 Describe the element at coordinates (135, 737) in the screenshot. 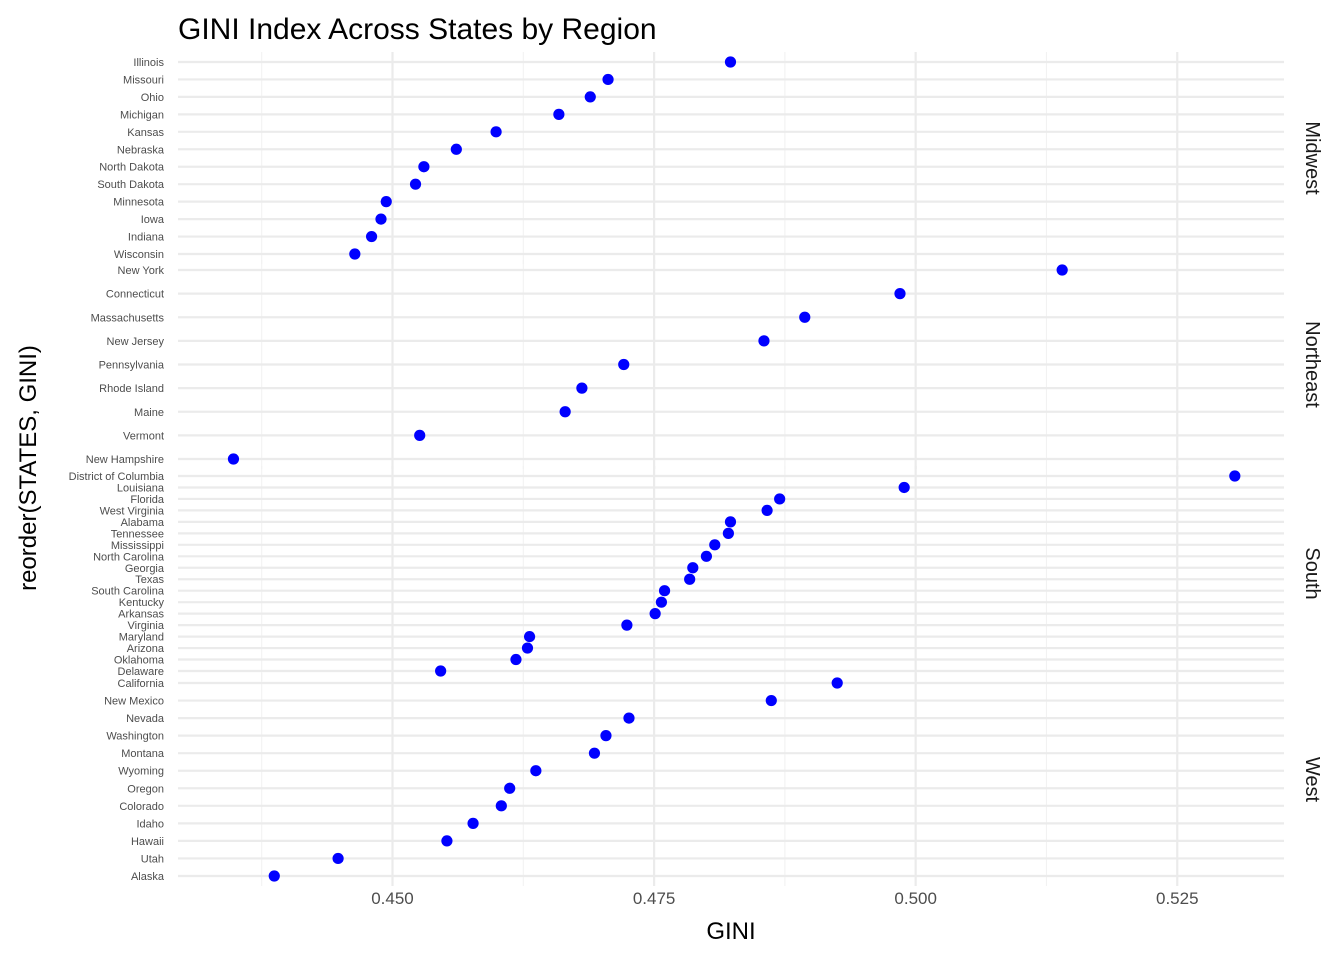

I see `y-tick-label: Washington` at that location.